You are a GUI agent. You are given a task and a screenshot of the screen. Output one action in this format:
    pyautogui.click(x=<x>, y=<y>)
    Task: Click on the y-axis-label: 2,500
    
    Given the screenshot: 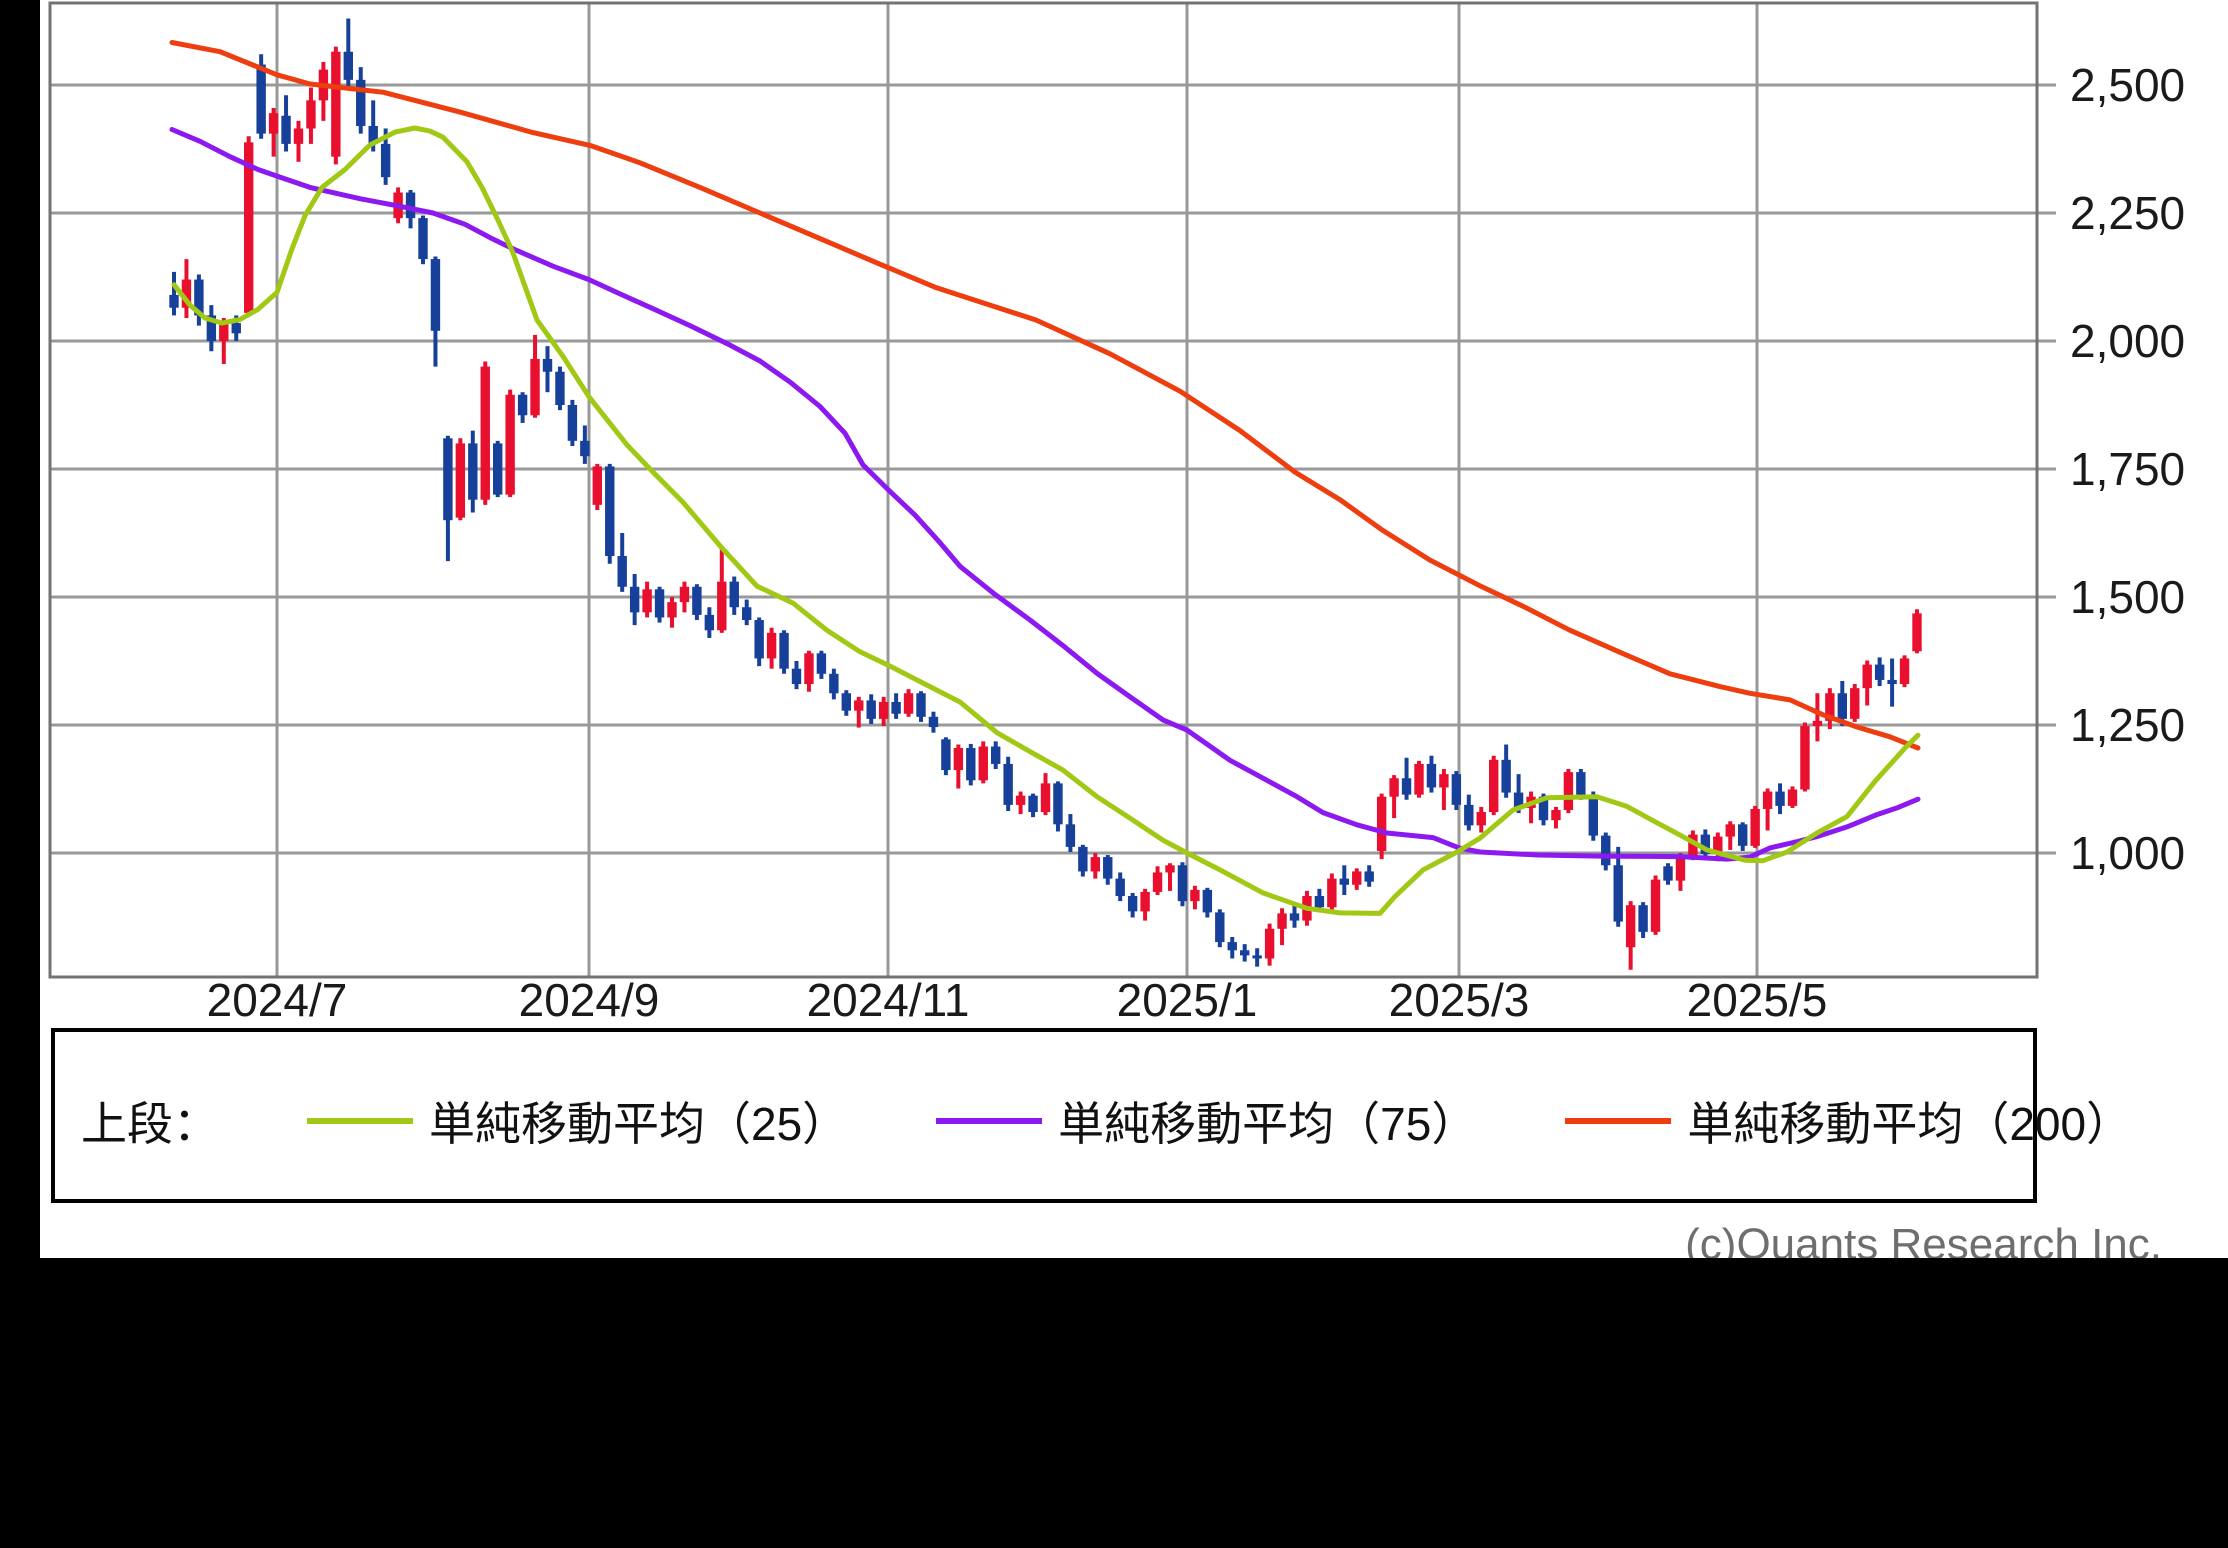 What is the action you would take?
    pyautogui.click(x=2127, y=85)
    